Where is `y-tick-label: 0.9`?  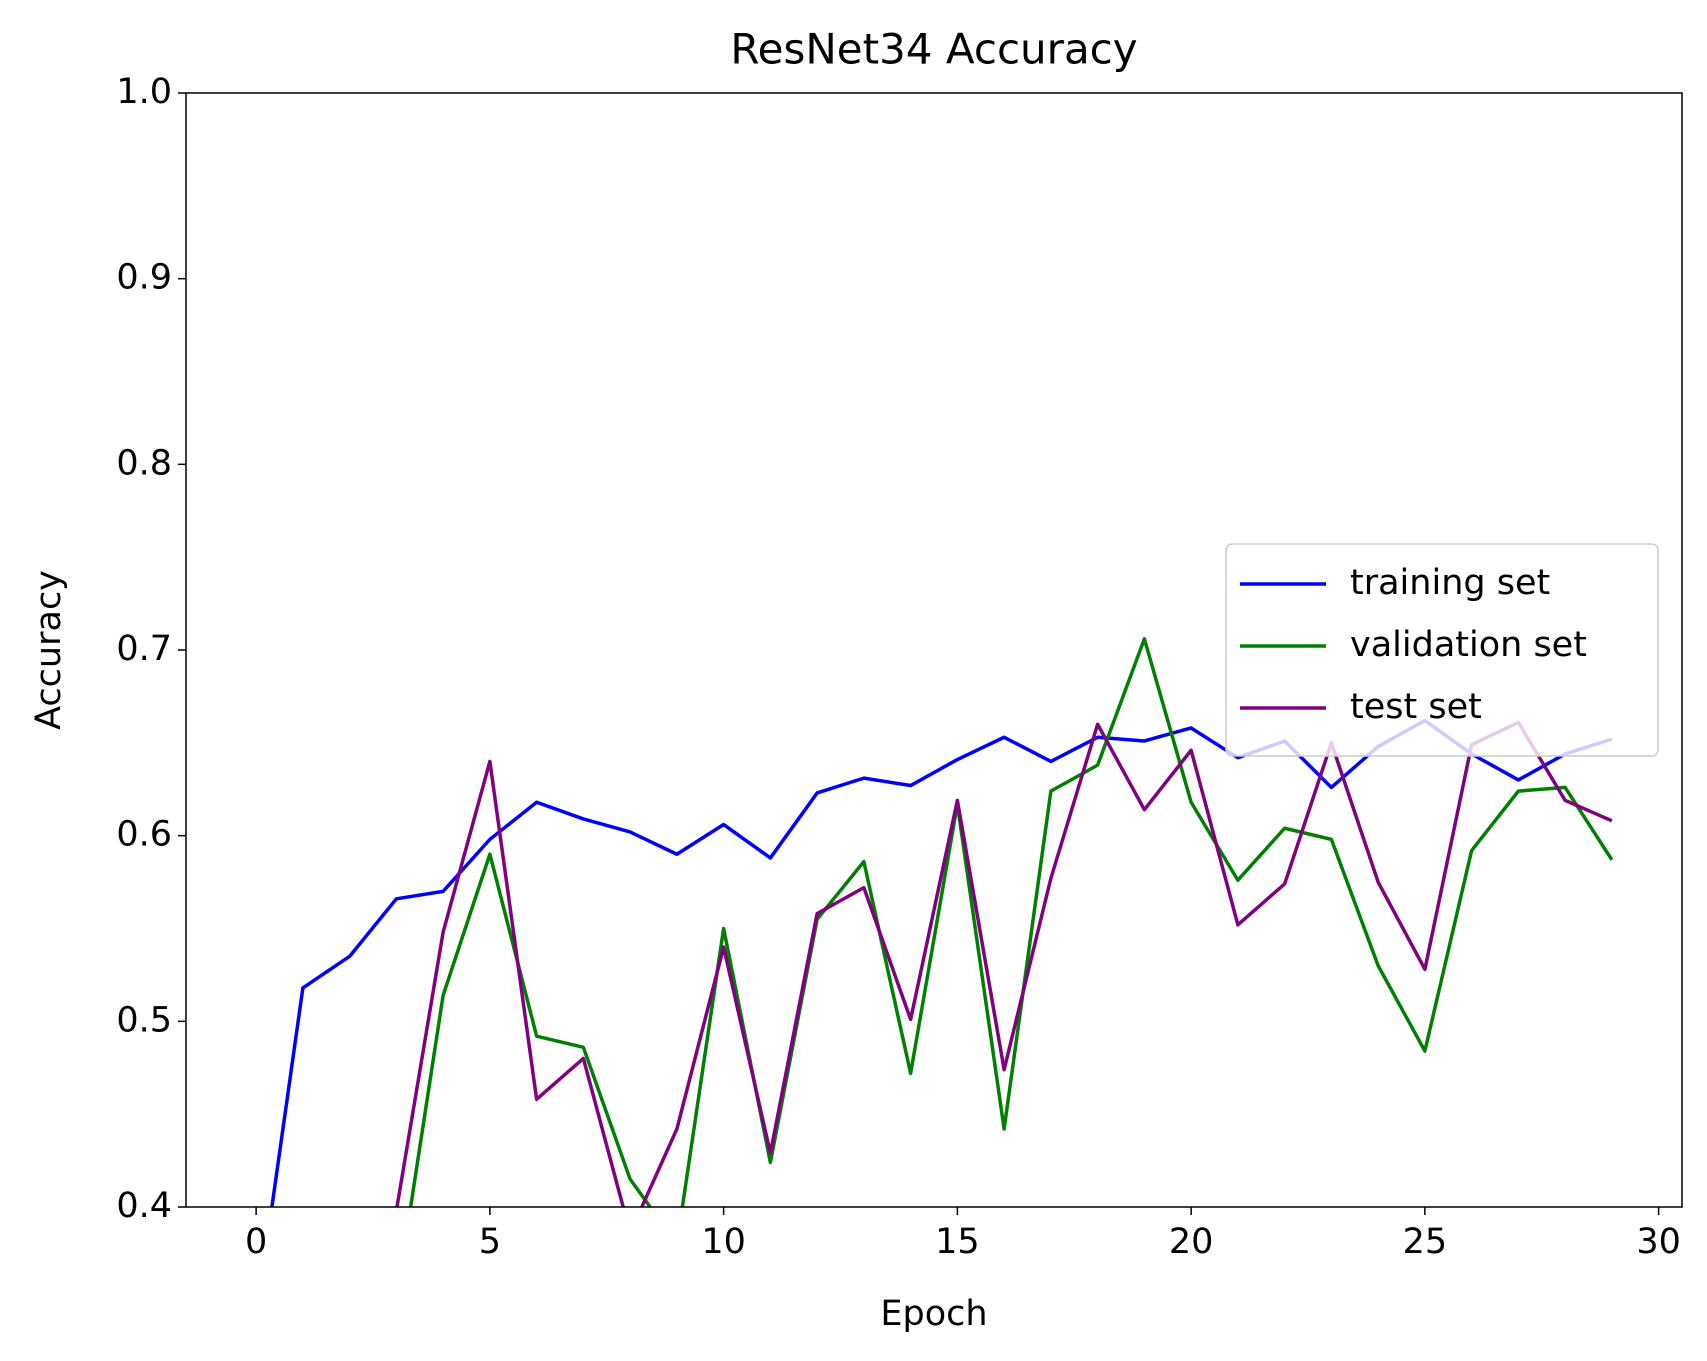
y-tick-label: 0.9 is located at coordinates (144, 278).